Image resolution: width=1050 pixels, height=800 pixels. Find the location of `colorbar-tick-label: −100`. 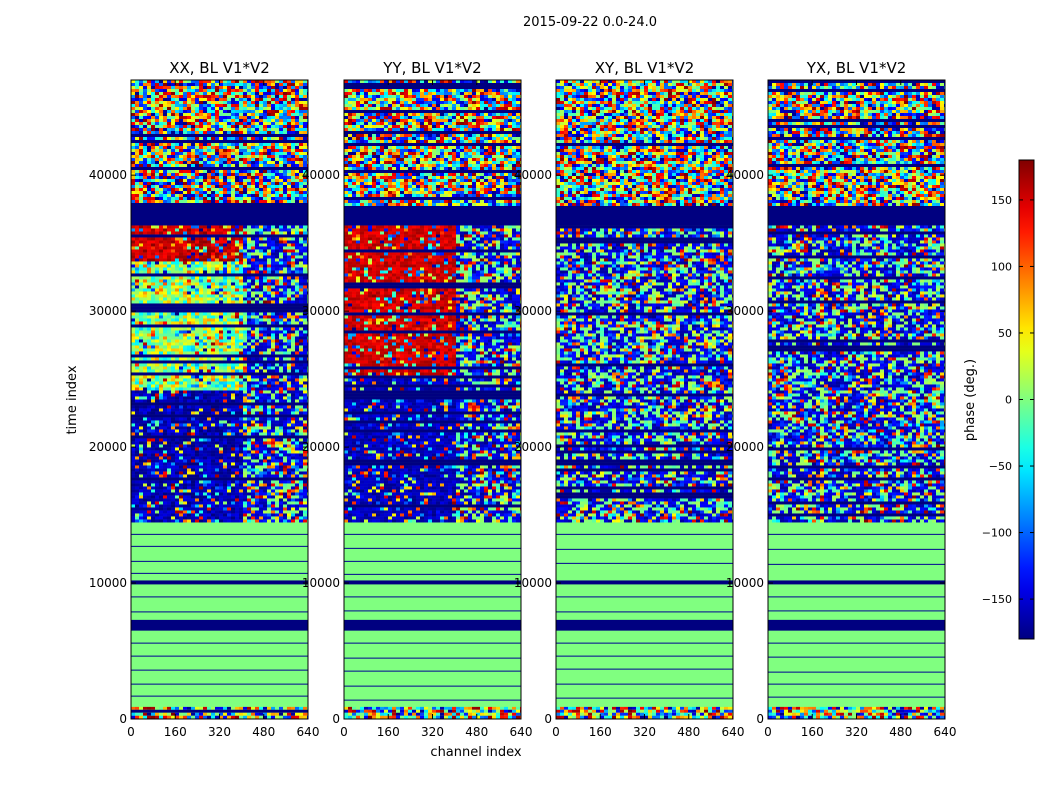

colorbar-tick-label: −100 is located at coordinates (997, 533).